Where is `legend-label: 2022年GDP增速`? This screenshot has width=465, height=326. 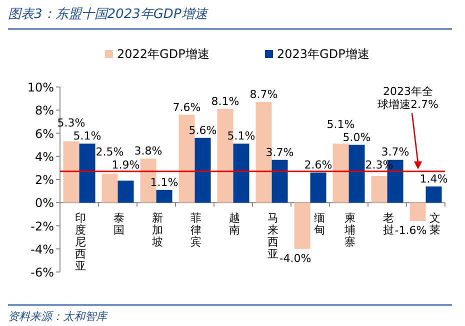 legend-label: 2022年GDP增速 is located at coordinates (163, 54).